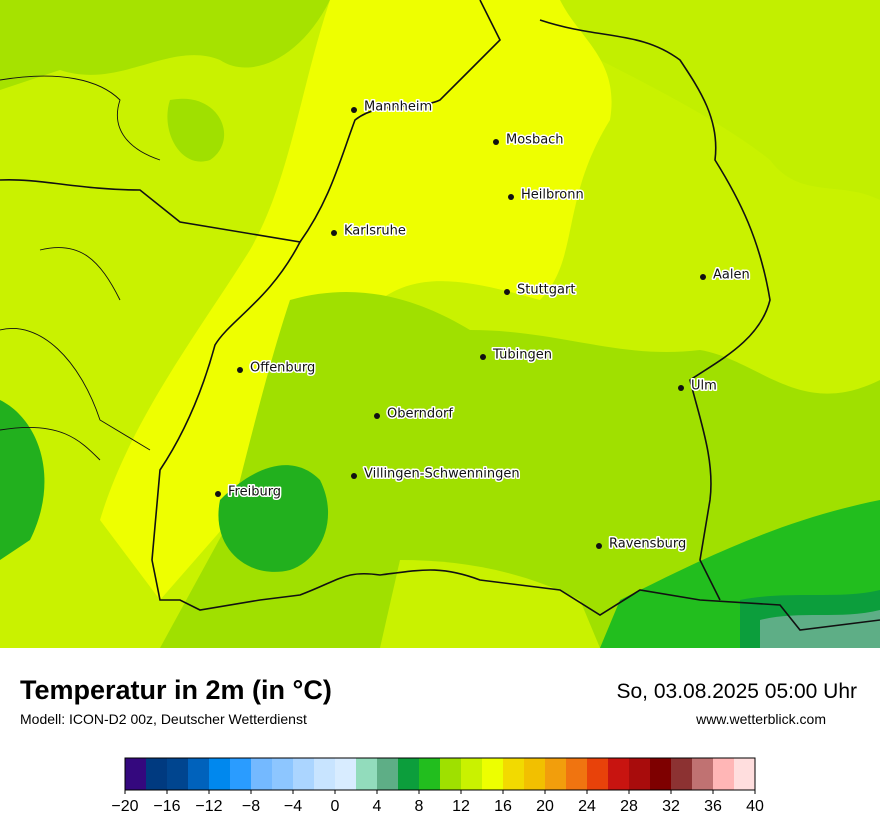 The width and height of the screenshot is (880, 830). I want to click on city-label: Ravensburg, so click(647, 544).